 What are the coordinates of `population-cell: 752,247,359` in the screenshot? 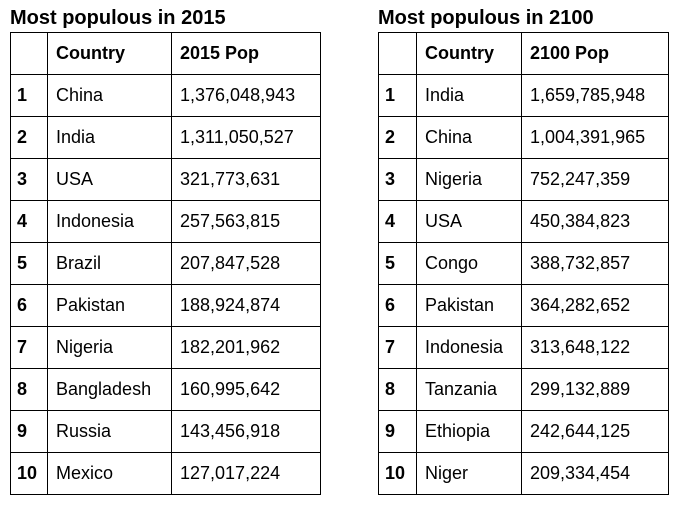 It's located at (595, 179).